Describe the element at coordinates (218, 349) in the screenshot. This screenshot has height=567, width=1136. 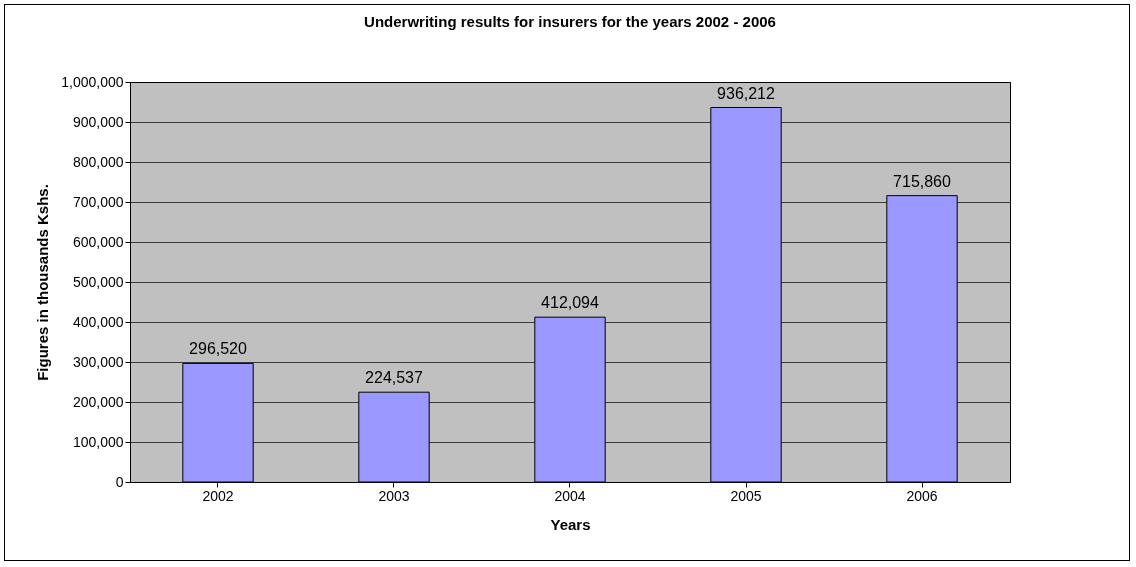
I see `data-label: 296,520` at that location.